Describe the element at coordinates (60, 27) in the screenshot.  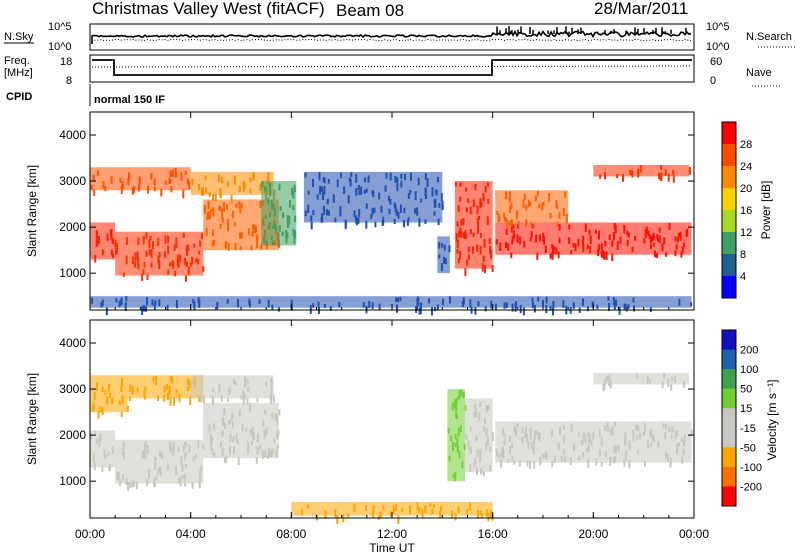
I see `nsky-tick-top: 10^5` at that location.